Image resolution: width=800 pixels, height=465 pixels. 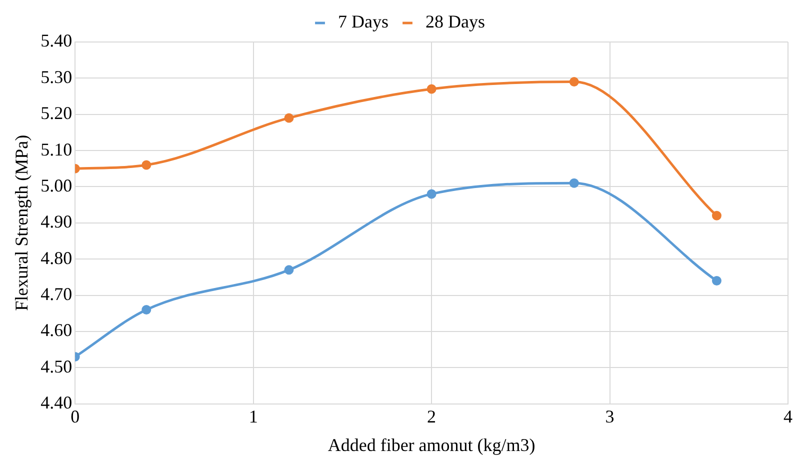 I want to click on y-tick-label: 5.10, so click(x=56, y=149).